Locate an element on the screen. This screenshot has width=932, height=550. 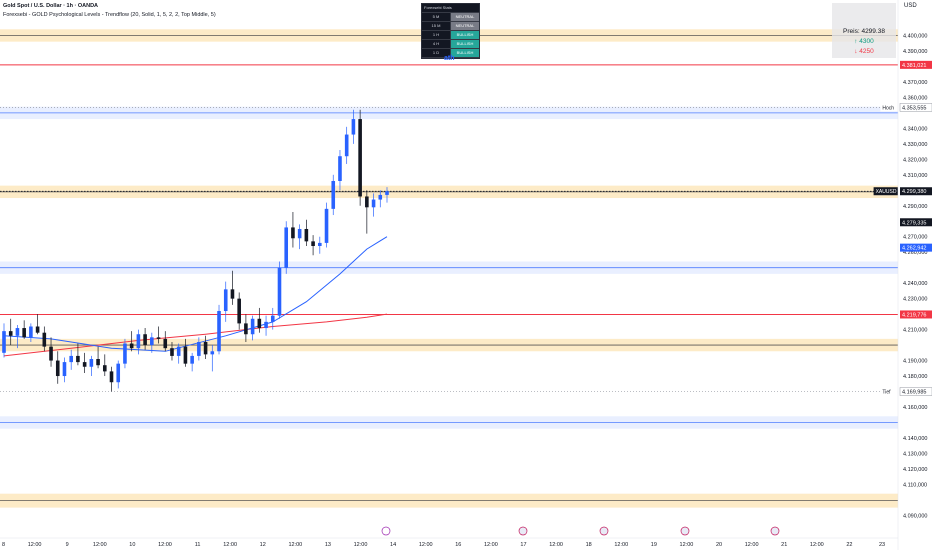
next-level-up: ↑ 4300 is located at coordinates (864, 41).